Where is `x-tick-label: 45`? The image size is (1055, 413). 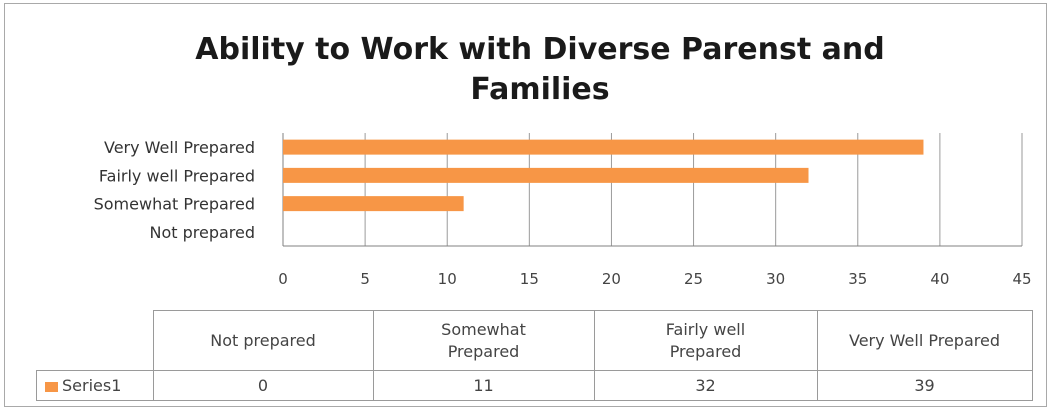 x-tick-label: 45 is located at coordinates (1021, 279).